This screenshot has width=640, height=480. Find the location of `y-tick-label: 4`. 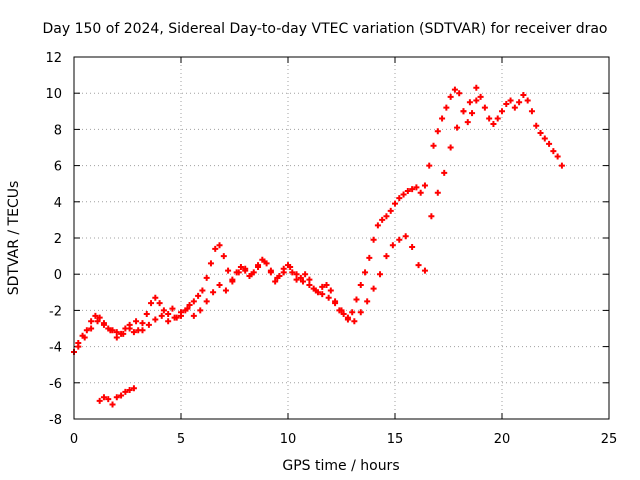

y-tick-label: 4 is located at coordinates (58, 203).